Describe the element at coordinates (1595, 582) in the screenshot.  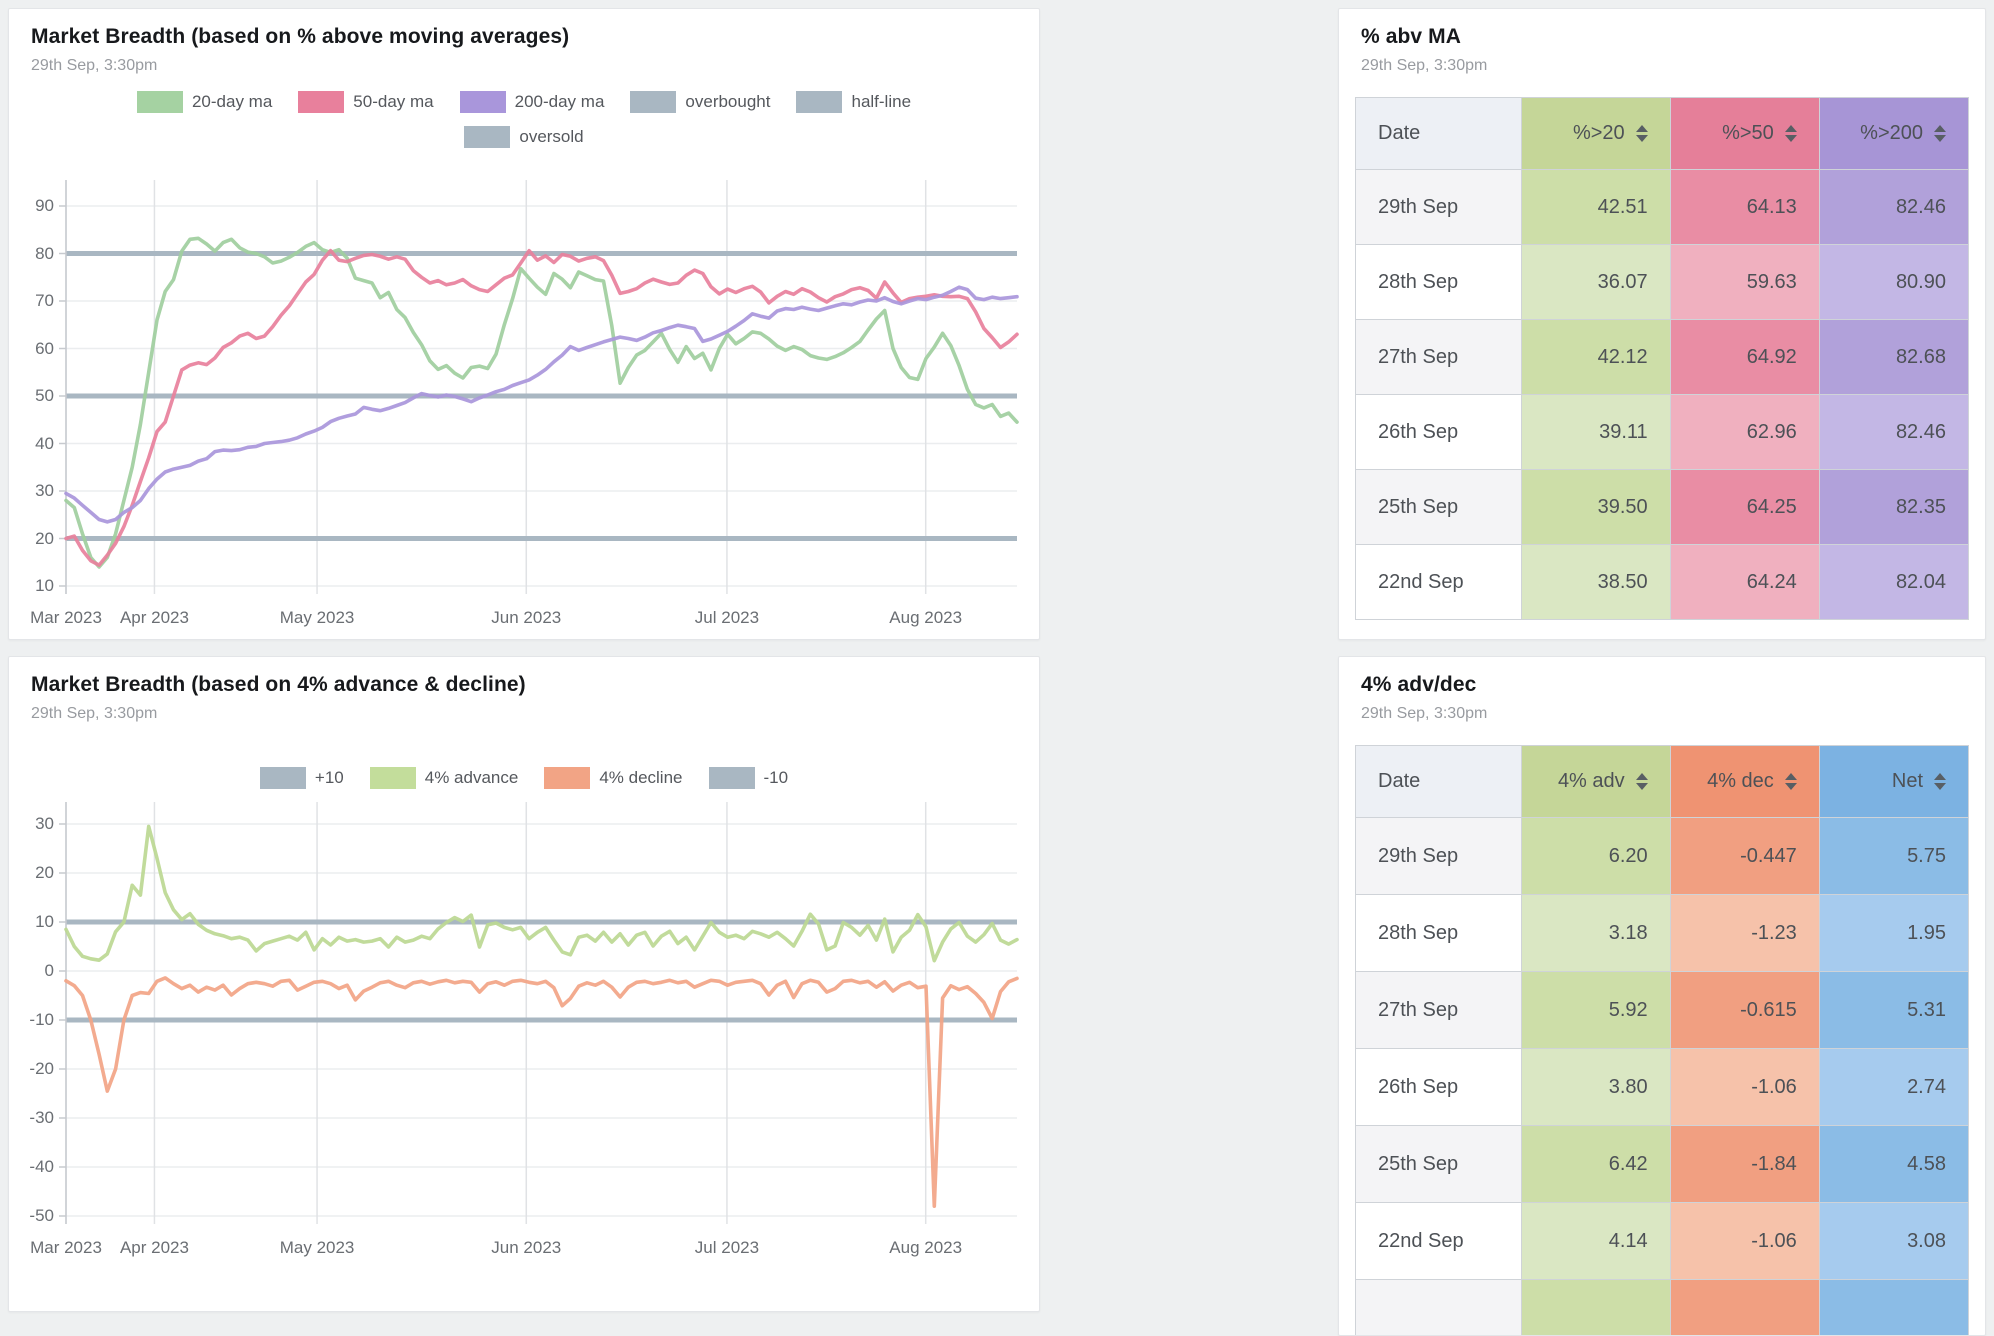
I see `value-cell: 38.50` at that location.